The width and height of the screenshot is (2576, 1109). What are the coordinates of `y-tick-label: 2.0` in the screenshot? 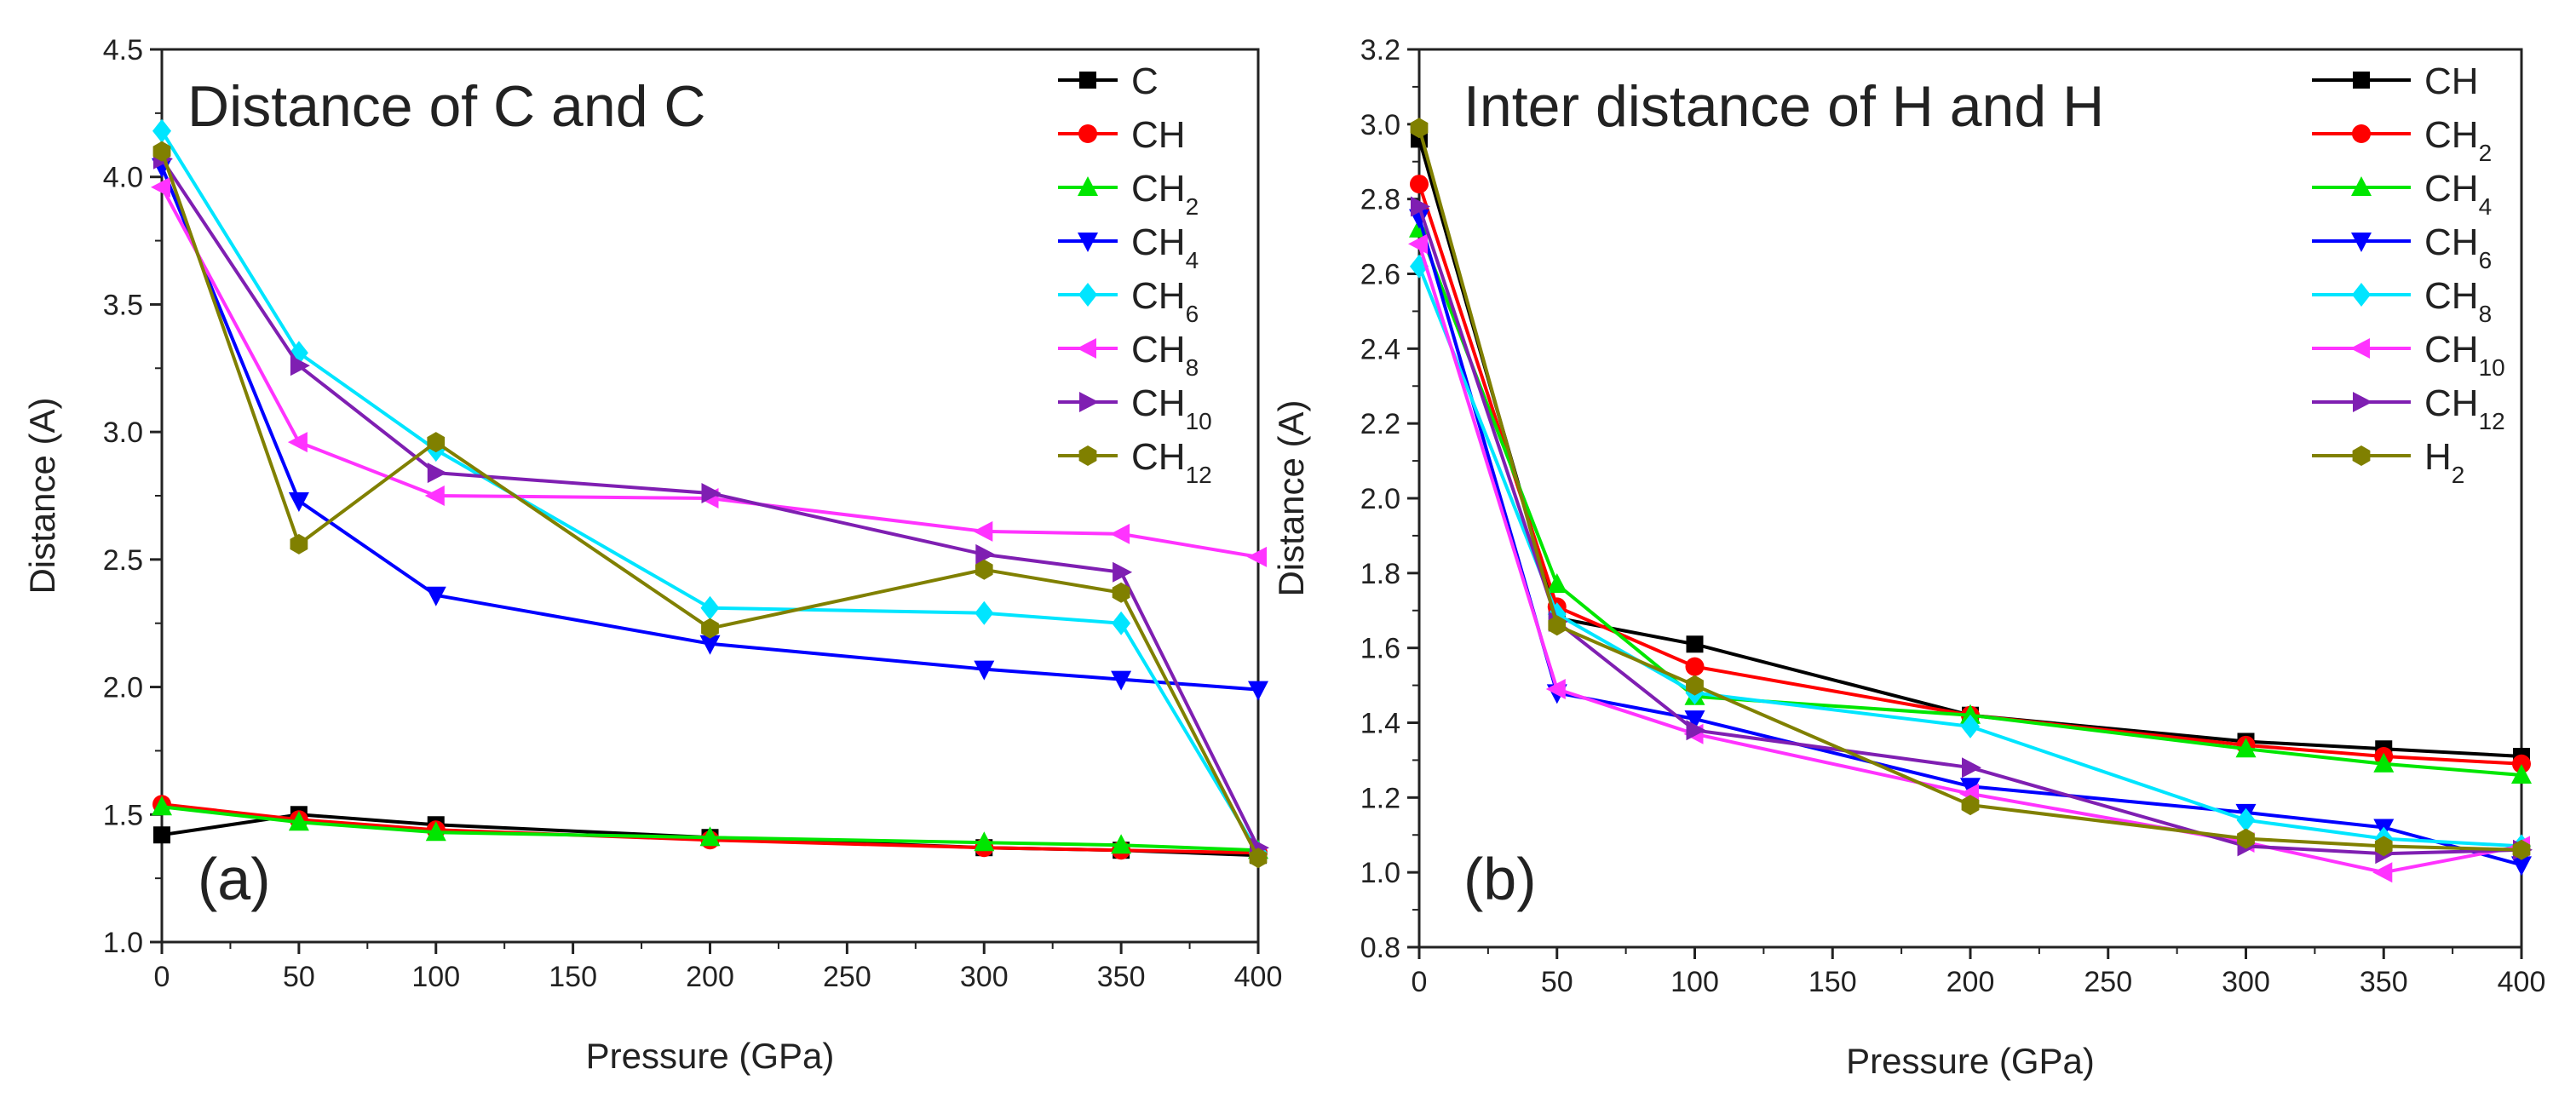 It's located at (123, 688).